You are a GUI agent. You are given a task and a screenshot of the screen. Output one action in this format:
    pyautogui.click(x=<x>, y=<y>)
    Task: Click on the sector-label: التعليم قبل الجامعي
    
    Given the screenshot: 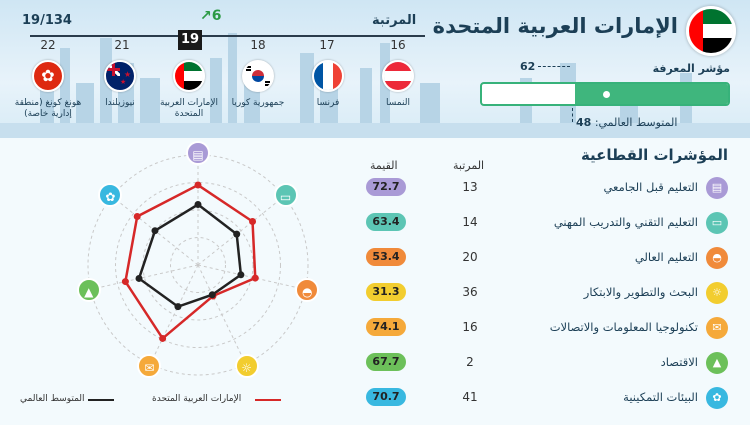 What is the action you would take?
    pyautogui.click(x=650, y=187)
    